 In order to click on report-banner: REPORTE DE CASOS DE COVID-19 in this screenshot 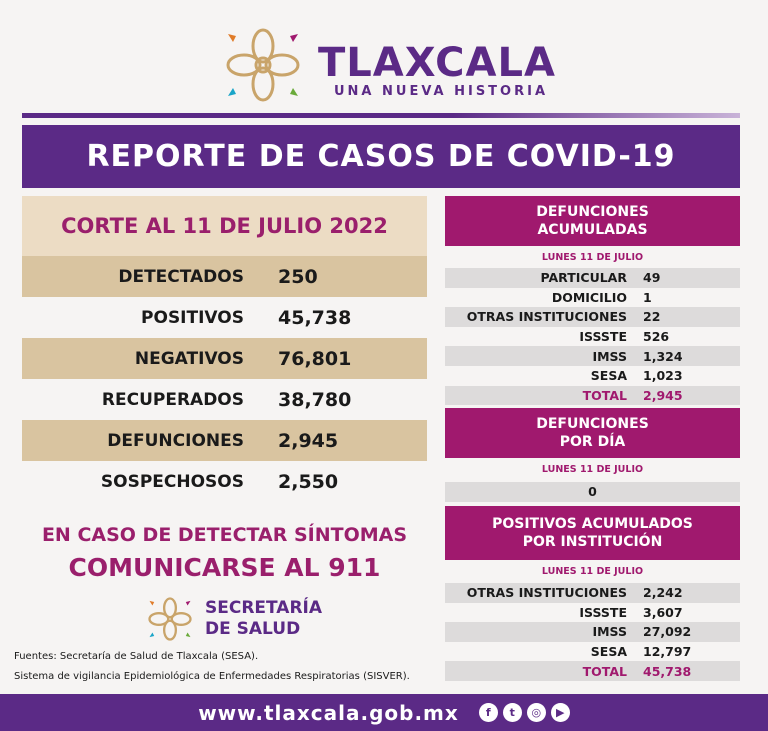, I will do `click(381, 156)`.